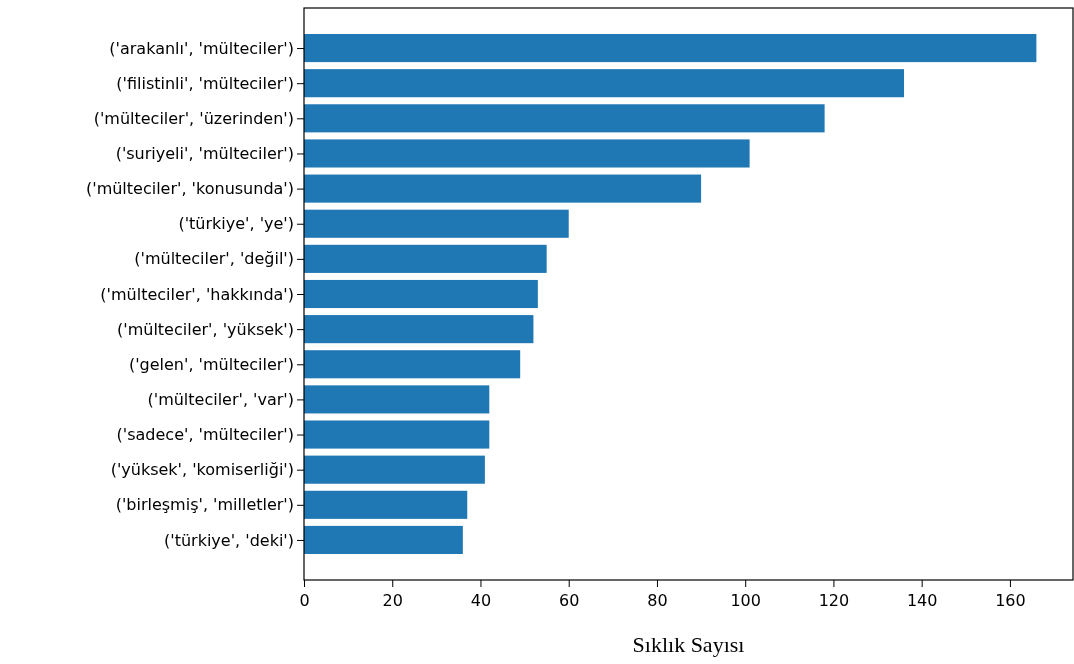 The height and width of the screenshot is (664, 1074). Describe the element at coordinates (220, 400) in the screenshot. I see `y-tick-label: ('mülteciler', 'var')` at that location.